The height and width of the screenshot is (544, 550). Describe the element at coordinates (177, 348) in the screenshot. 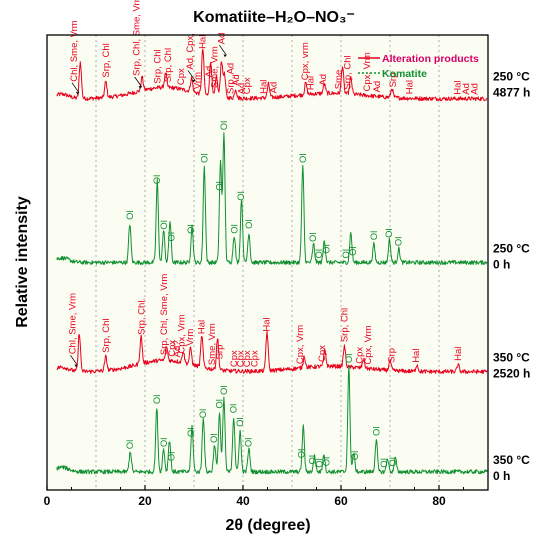

I see `peak-label: Ad?` at that location.